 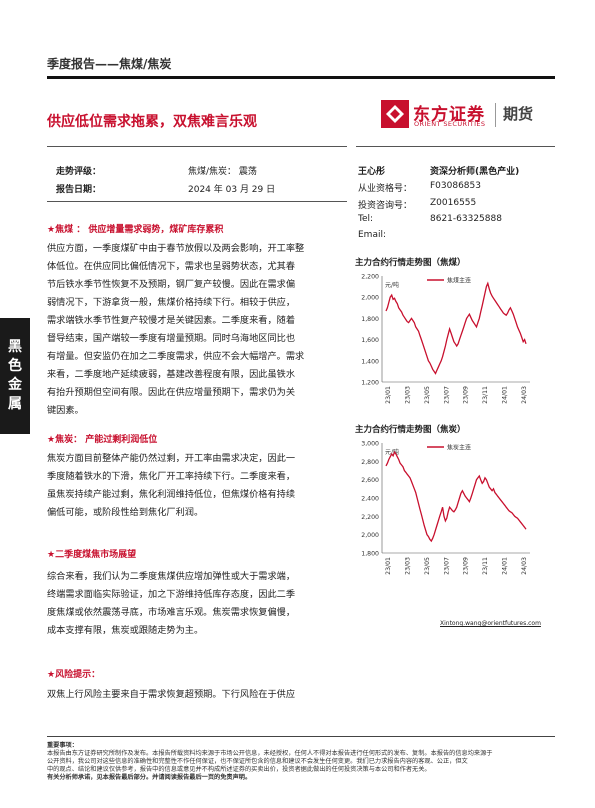 I want to click on analyst-row-label: Tel:, so click(x=366, y=219).